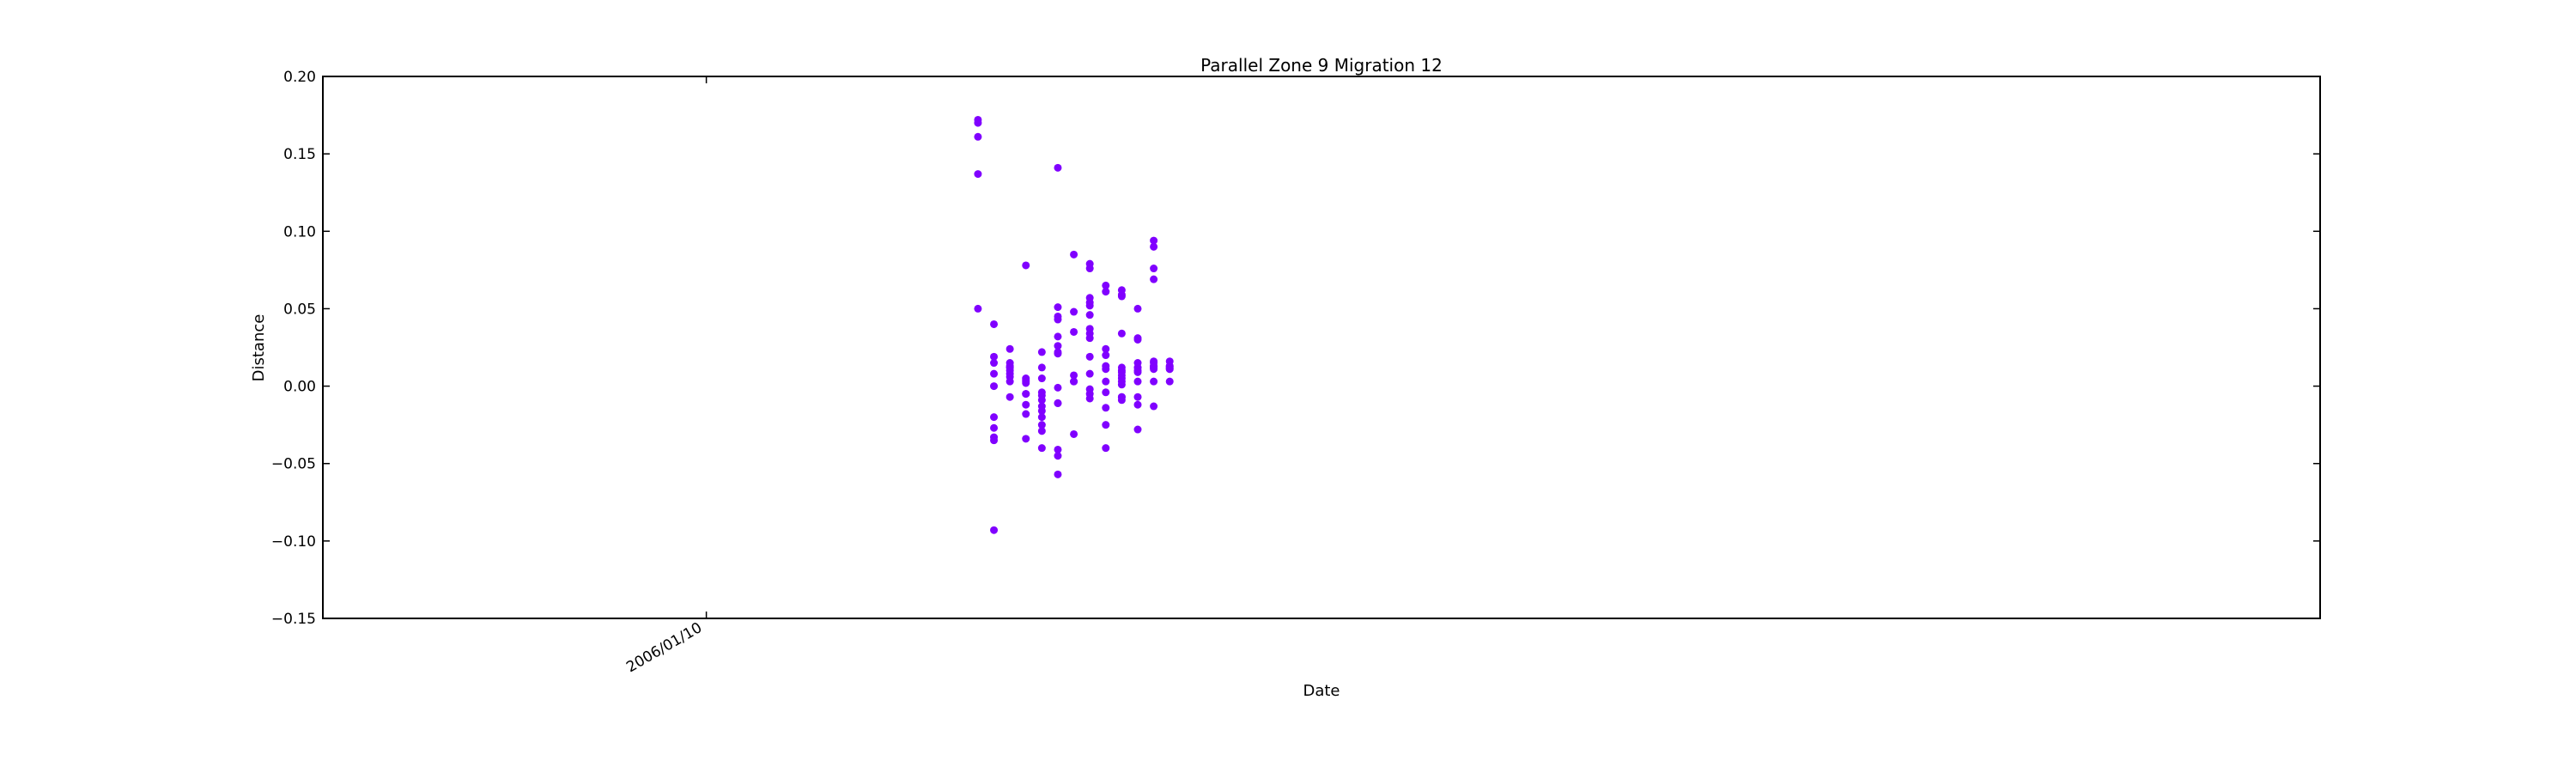 The width and height of the screenshot is (2576, 773). What do you see at coordinates (1321, 691) in the screenshot?
I see `x-axis-label: Date` at bounding box center [1321, 691].